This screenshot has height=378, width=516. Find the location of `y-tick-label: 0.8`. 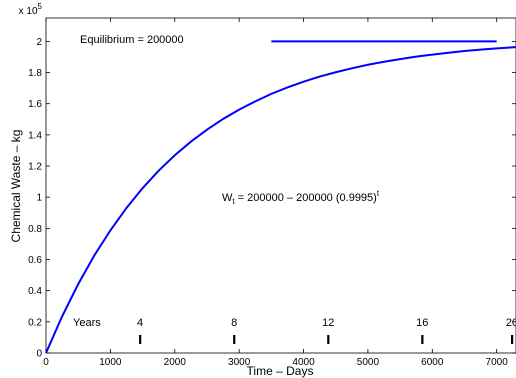

y-tick-label: 0.8 is located at coordinates (35, 229).